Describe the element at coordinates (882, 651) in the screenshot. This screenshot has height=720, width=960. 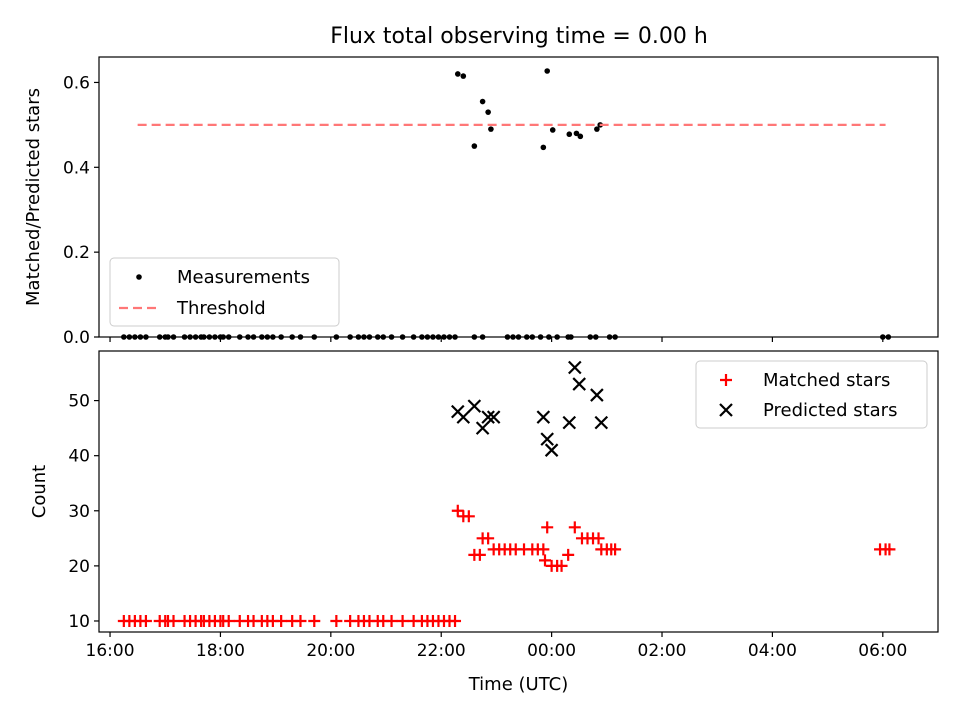
I see `x-tick-label: 06:00` at that location.